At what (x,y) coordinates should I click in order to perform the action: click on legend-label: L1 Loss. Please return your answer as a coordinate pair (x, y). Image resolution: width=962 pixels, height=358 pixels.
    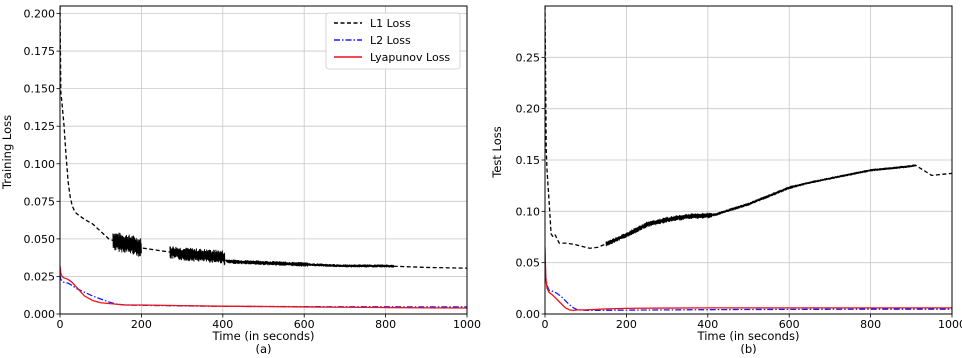
    Looking at the image, I should click on (390, 23).